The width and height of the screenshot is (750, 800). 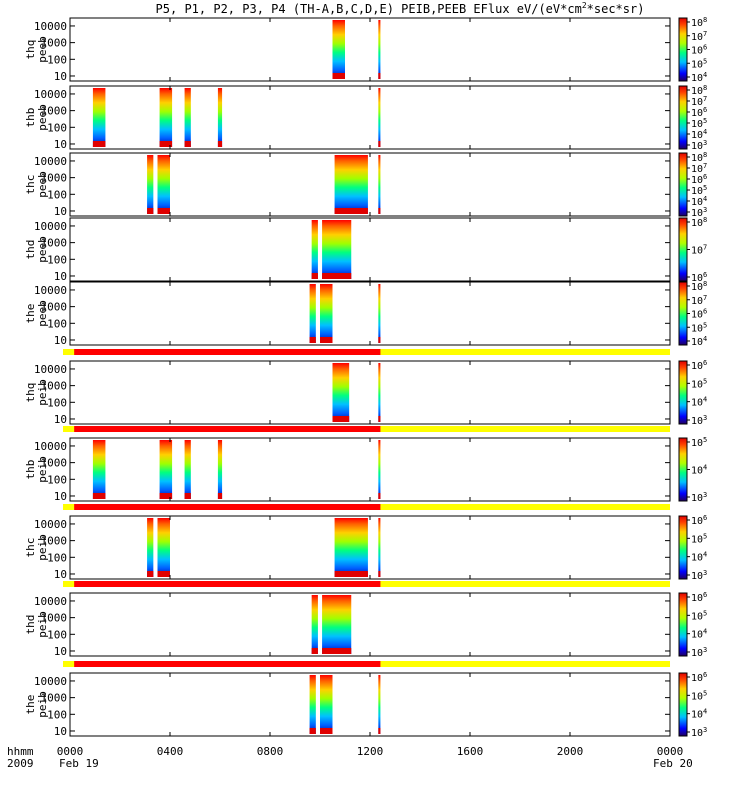 What do you see at coordinates (30, 705) in the screenshot?
I see `y-axis-label-probe: the` at bounding box center [30, 705].